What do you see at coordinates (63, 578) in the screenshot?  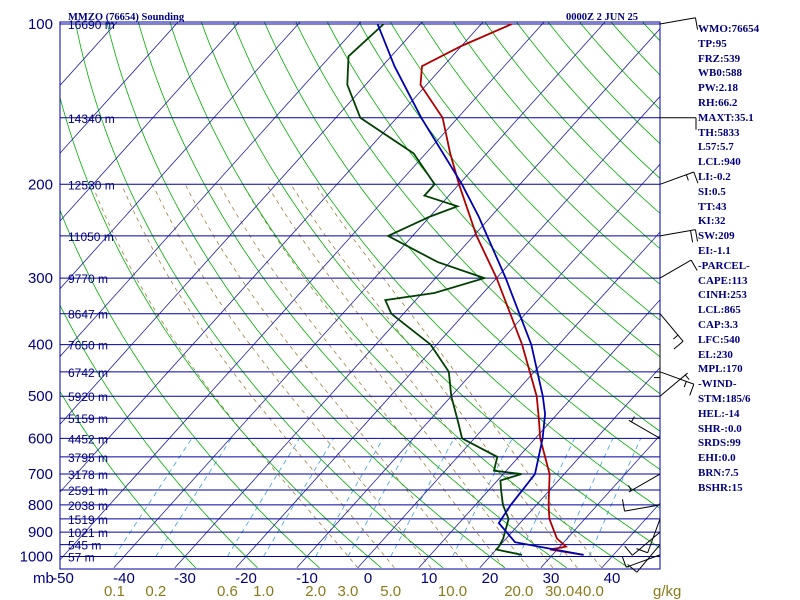 I see `temperature-tick-label: -50` at bounding box center [63, 578].